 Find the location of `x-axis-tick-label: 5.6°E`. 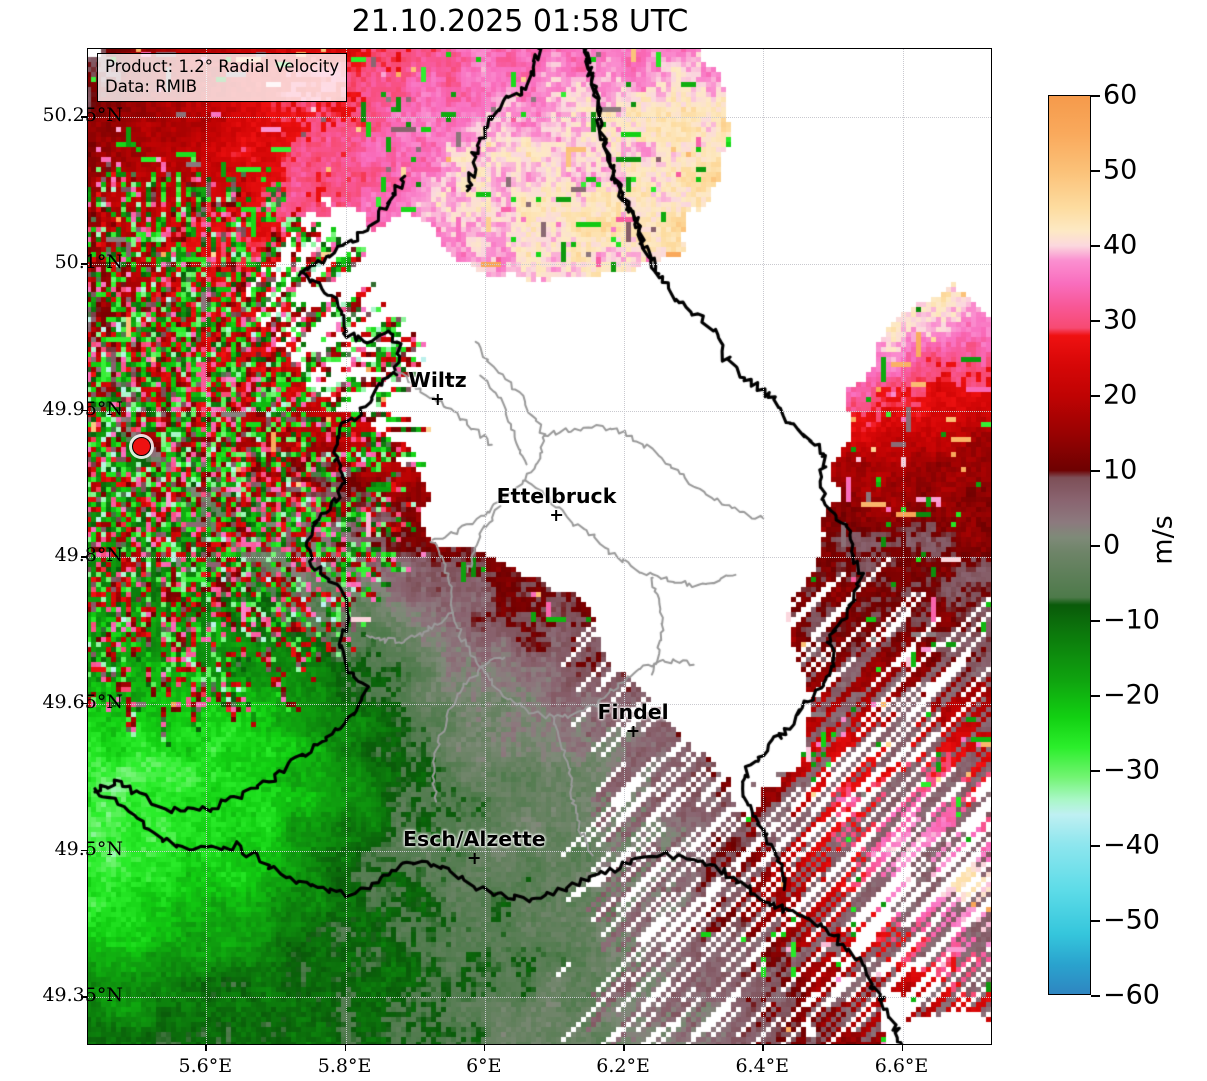

x-axis-tick-label: 5.6°E is located at coordinates (205, 1066).